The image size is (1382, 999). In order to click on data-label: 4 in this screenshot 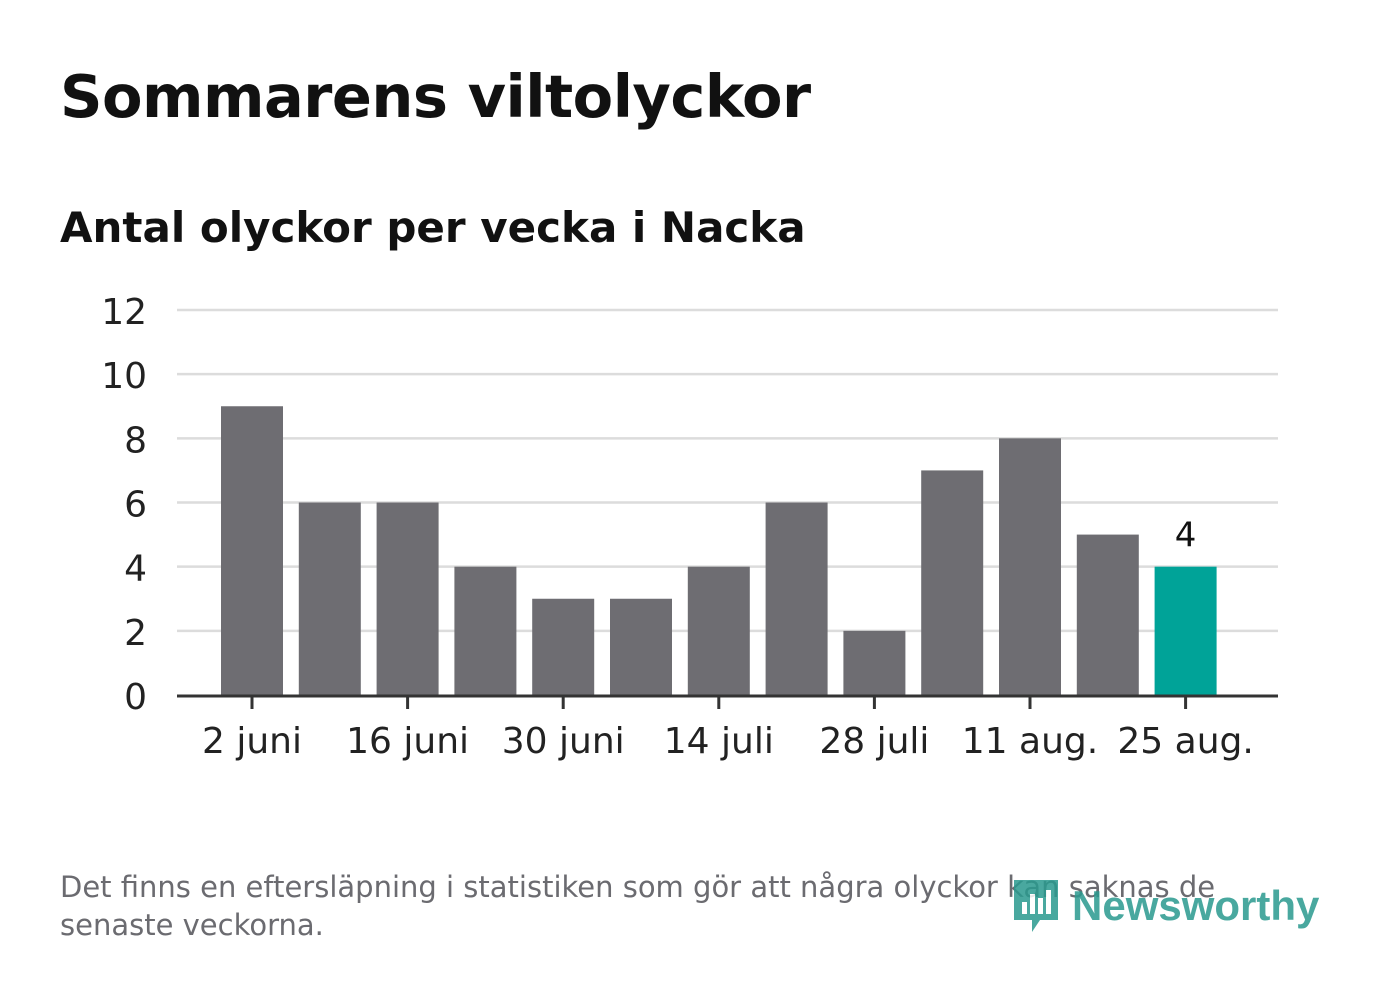, I will do `click(1186, 536)`.